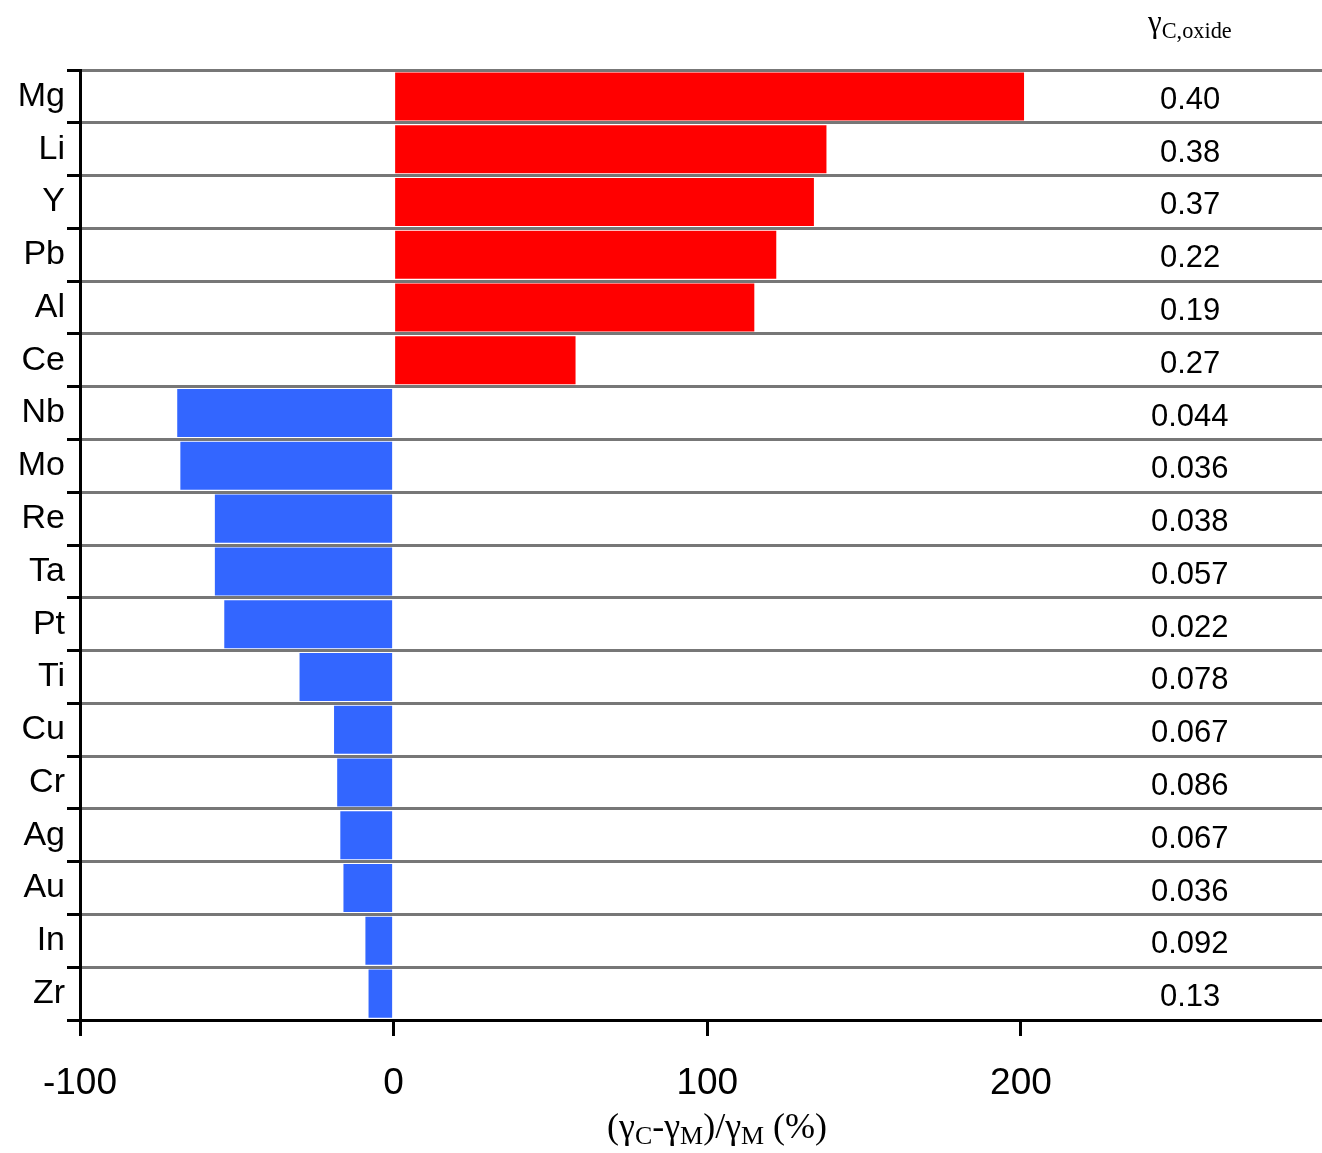 This screenshot has height=1153, width=1322. What do you see at coordinates (707, 1082) in the screenshot?
I see `x-tick-label: 100` at bounding box center [707, 1082].